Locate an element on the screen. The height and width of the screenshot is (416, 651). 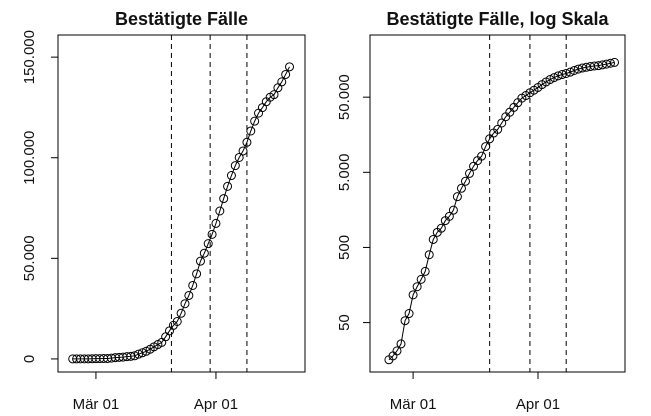
chart-title: Bestätigte Fälle is located at coordinates (181, 19).